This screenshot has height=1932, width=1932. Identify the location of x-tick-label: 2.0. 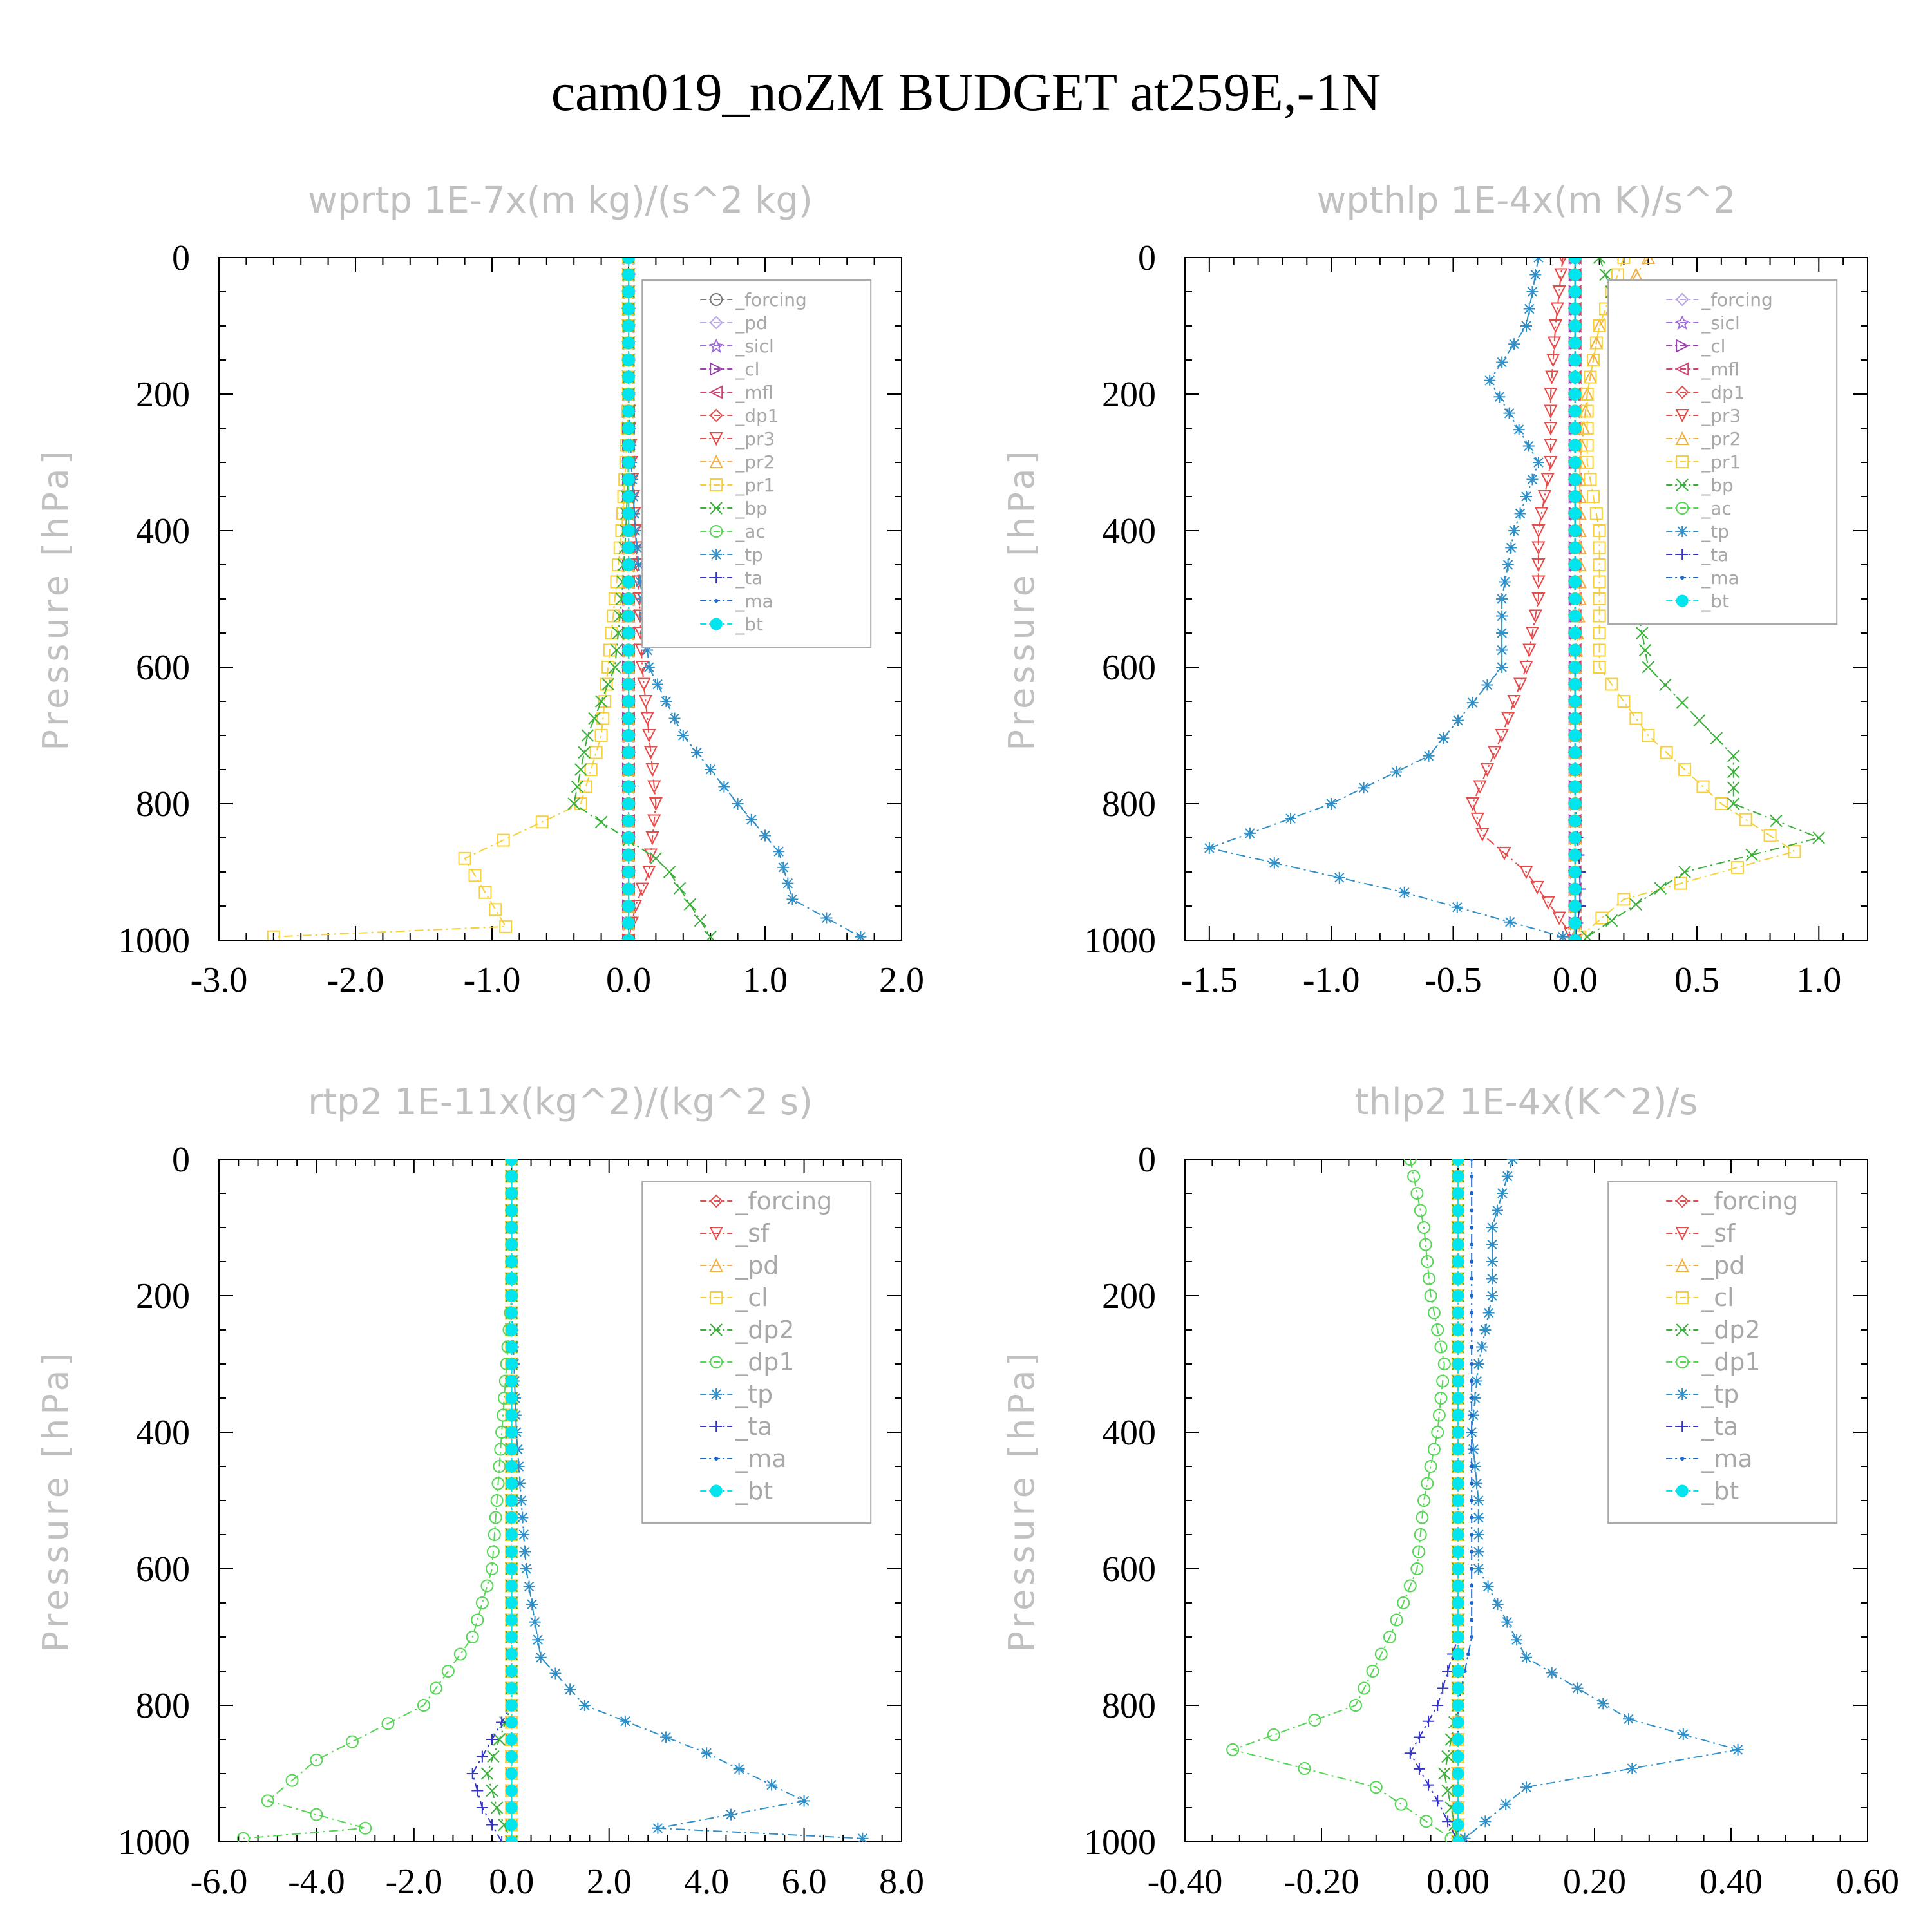
(902, 980).